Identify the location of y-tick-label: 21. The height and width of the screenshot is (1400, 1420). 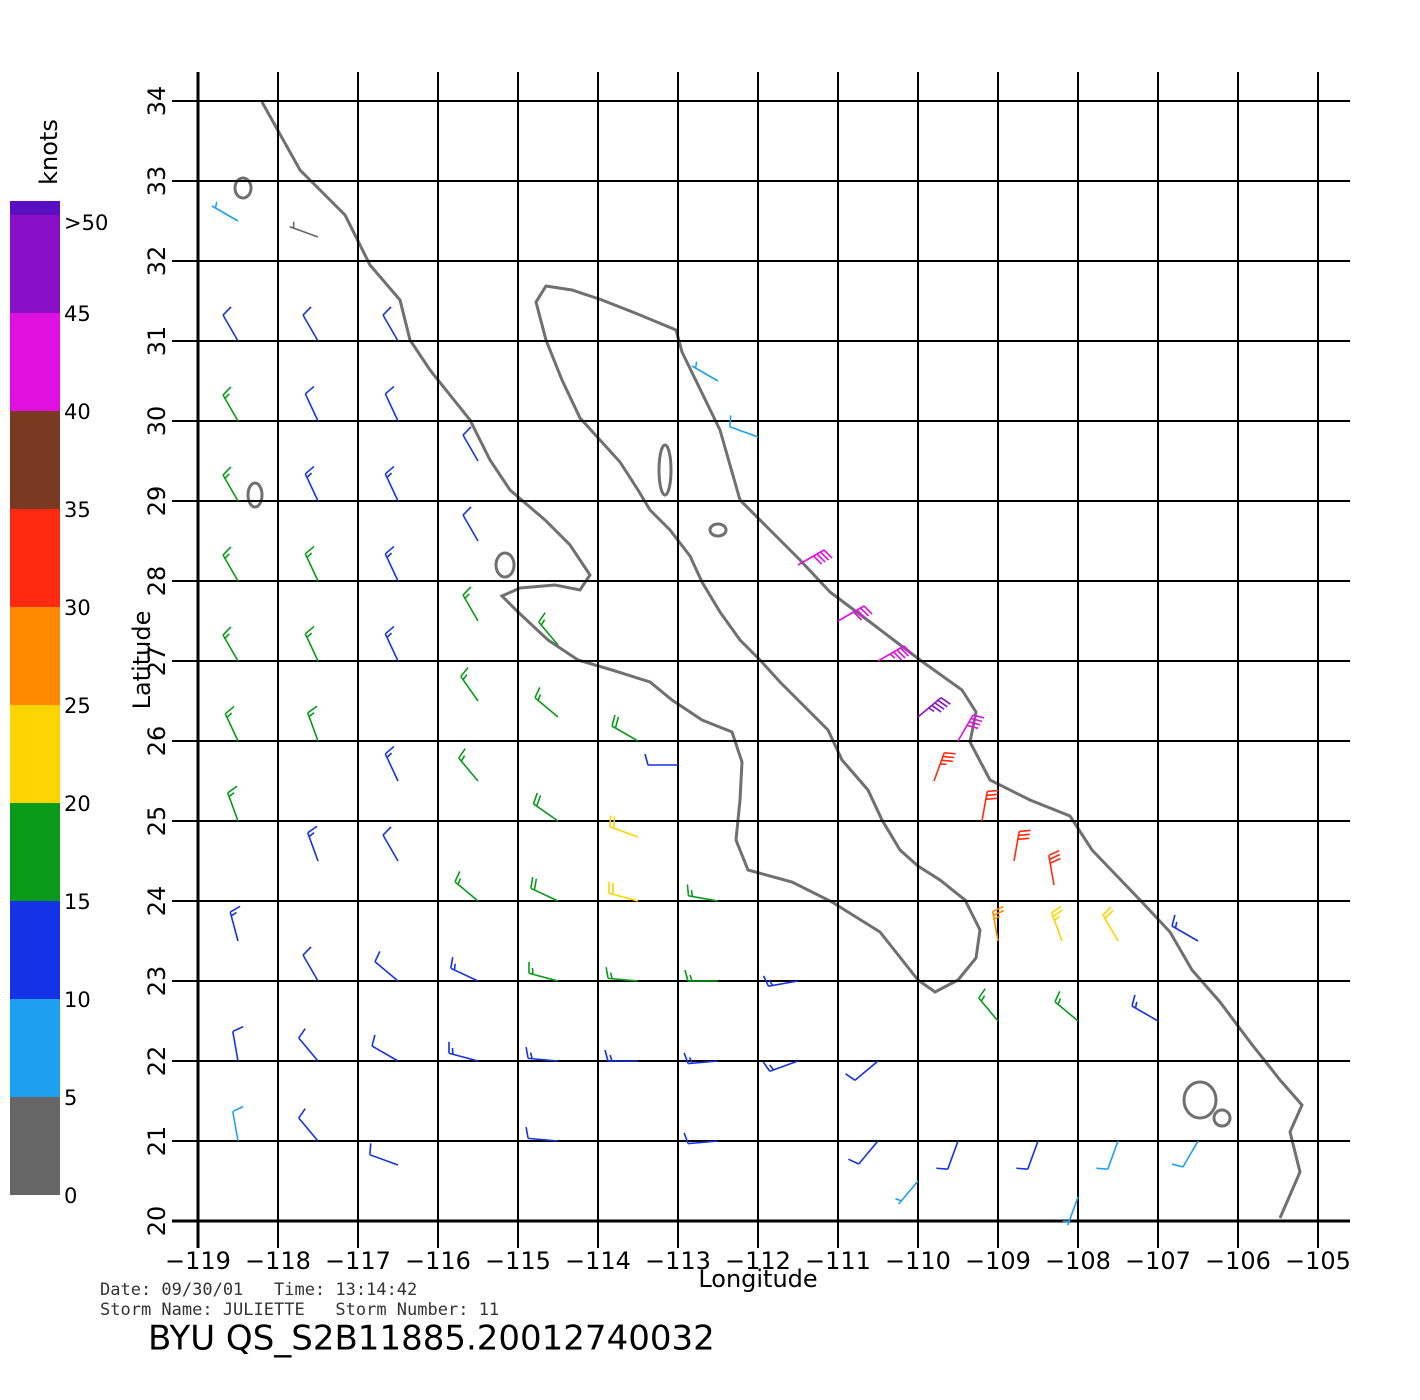
(157, 1141).